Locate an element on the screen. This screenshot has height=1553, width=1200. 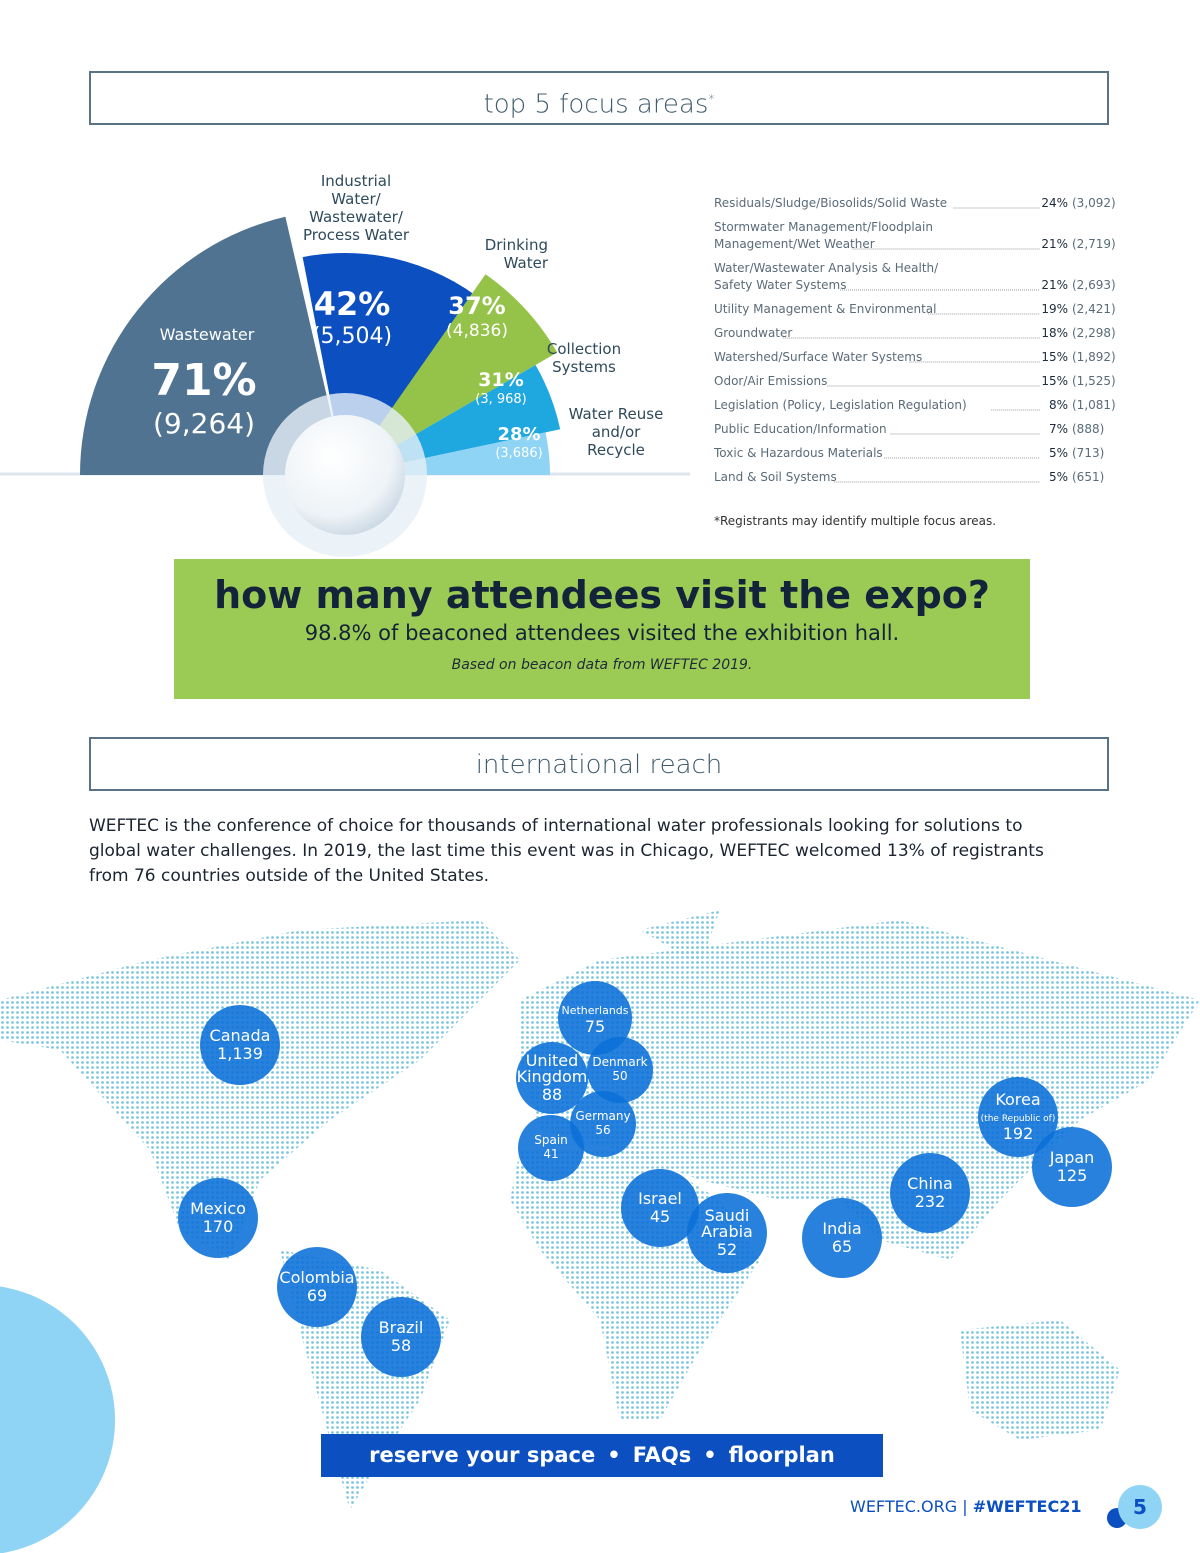
list-percent: 8% is located at coordinates (1058, 405).